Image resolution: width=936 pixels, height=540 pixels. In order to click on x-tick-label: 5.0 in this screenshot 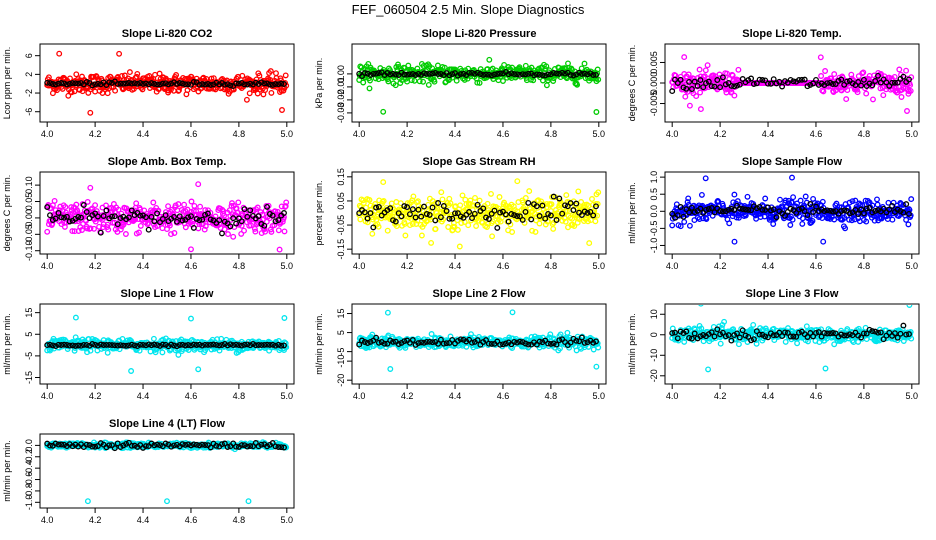, I will do `click(287, 266)`.